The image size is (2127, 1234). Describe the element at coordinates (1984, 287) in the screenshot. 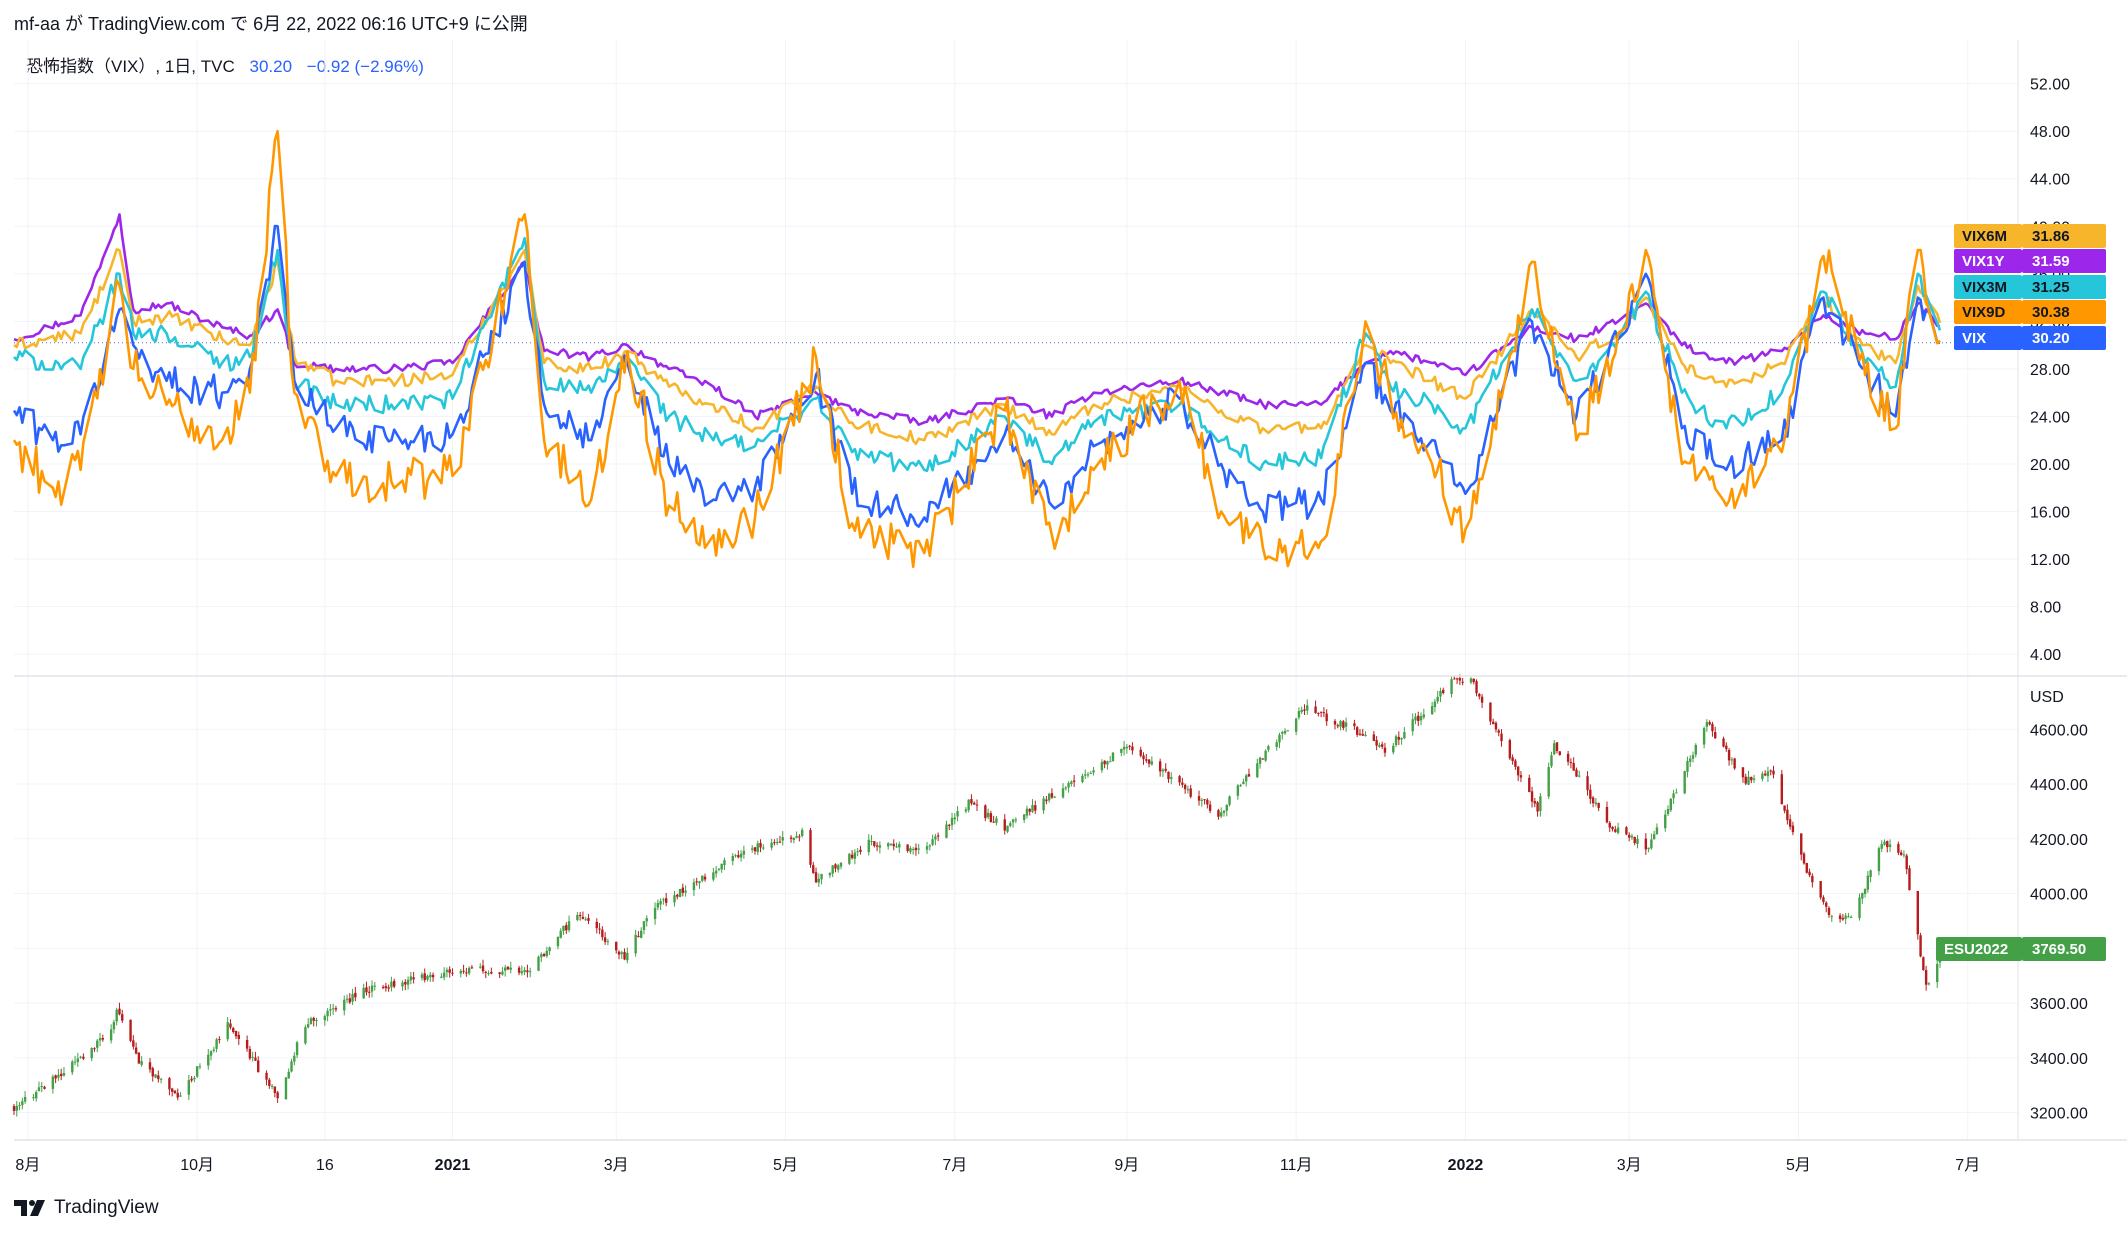

I see `vix-tag-vix3m-name: VIX3M` at that location.